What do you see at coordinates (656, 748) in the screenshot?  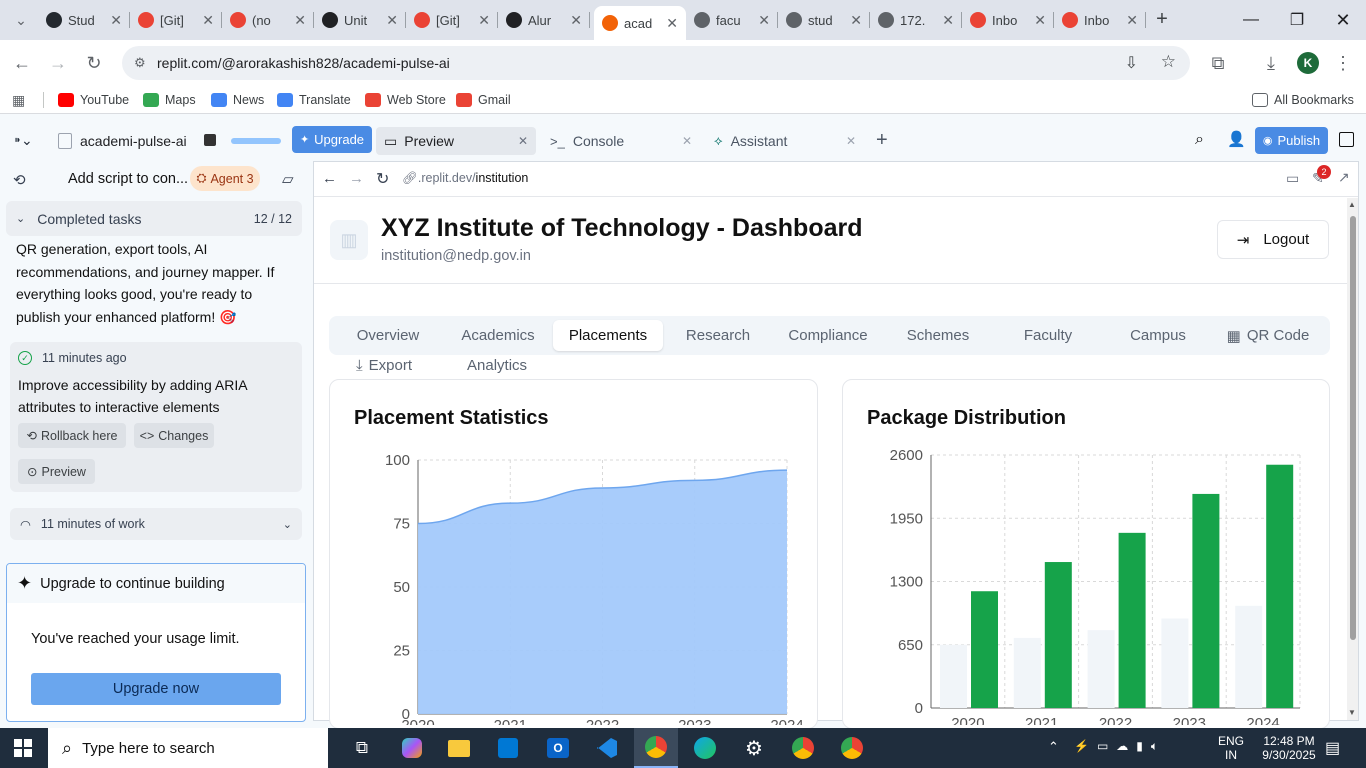 I see `chrome-active-icon` at bounding box center [656, 748].